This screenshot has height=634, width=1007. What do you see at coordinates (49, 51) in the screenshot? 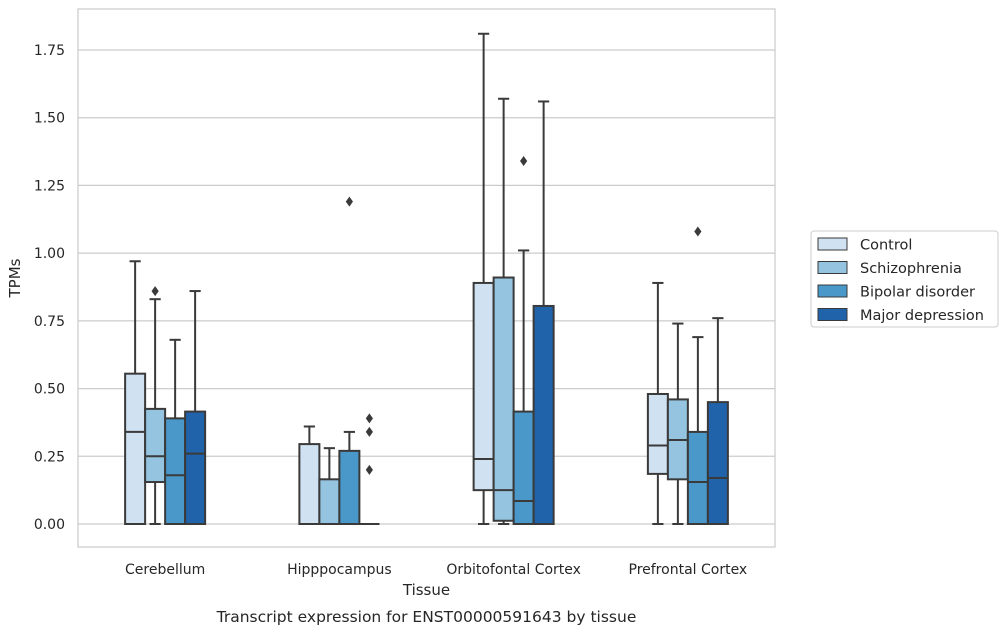
I see `y-tick-label: 1.75` at bounding box center [49, 51].